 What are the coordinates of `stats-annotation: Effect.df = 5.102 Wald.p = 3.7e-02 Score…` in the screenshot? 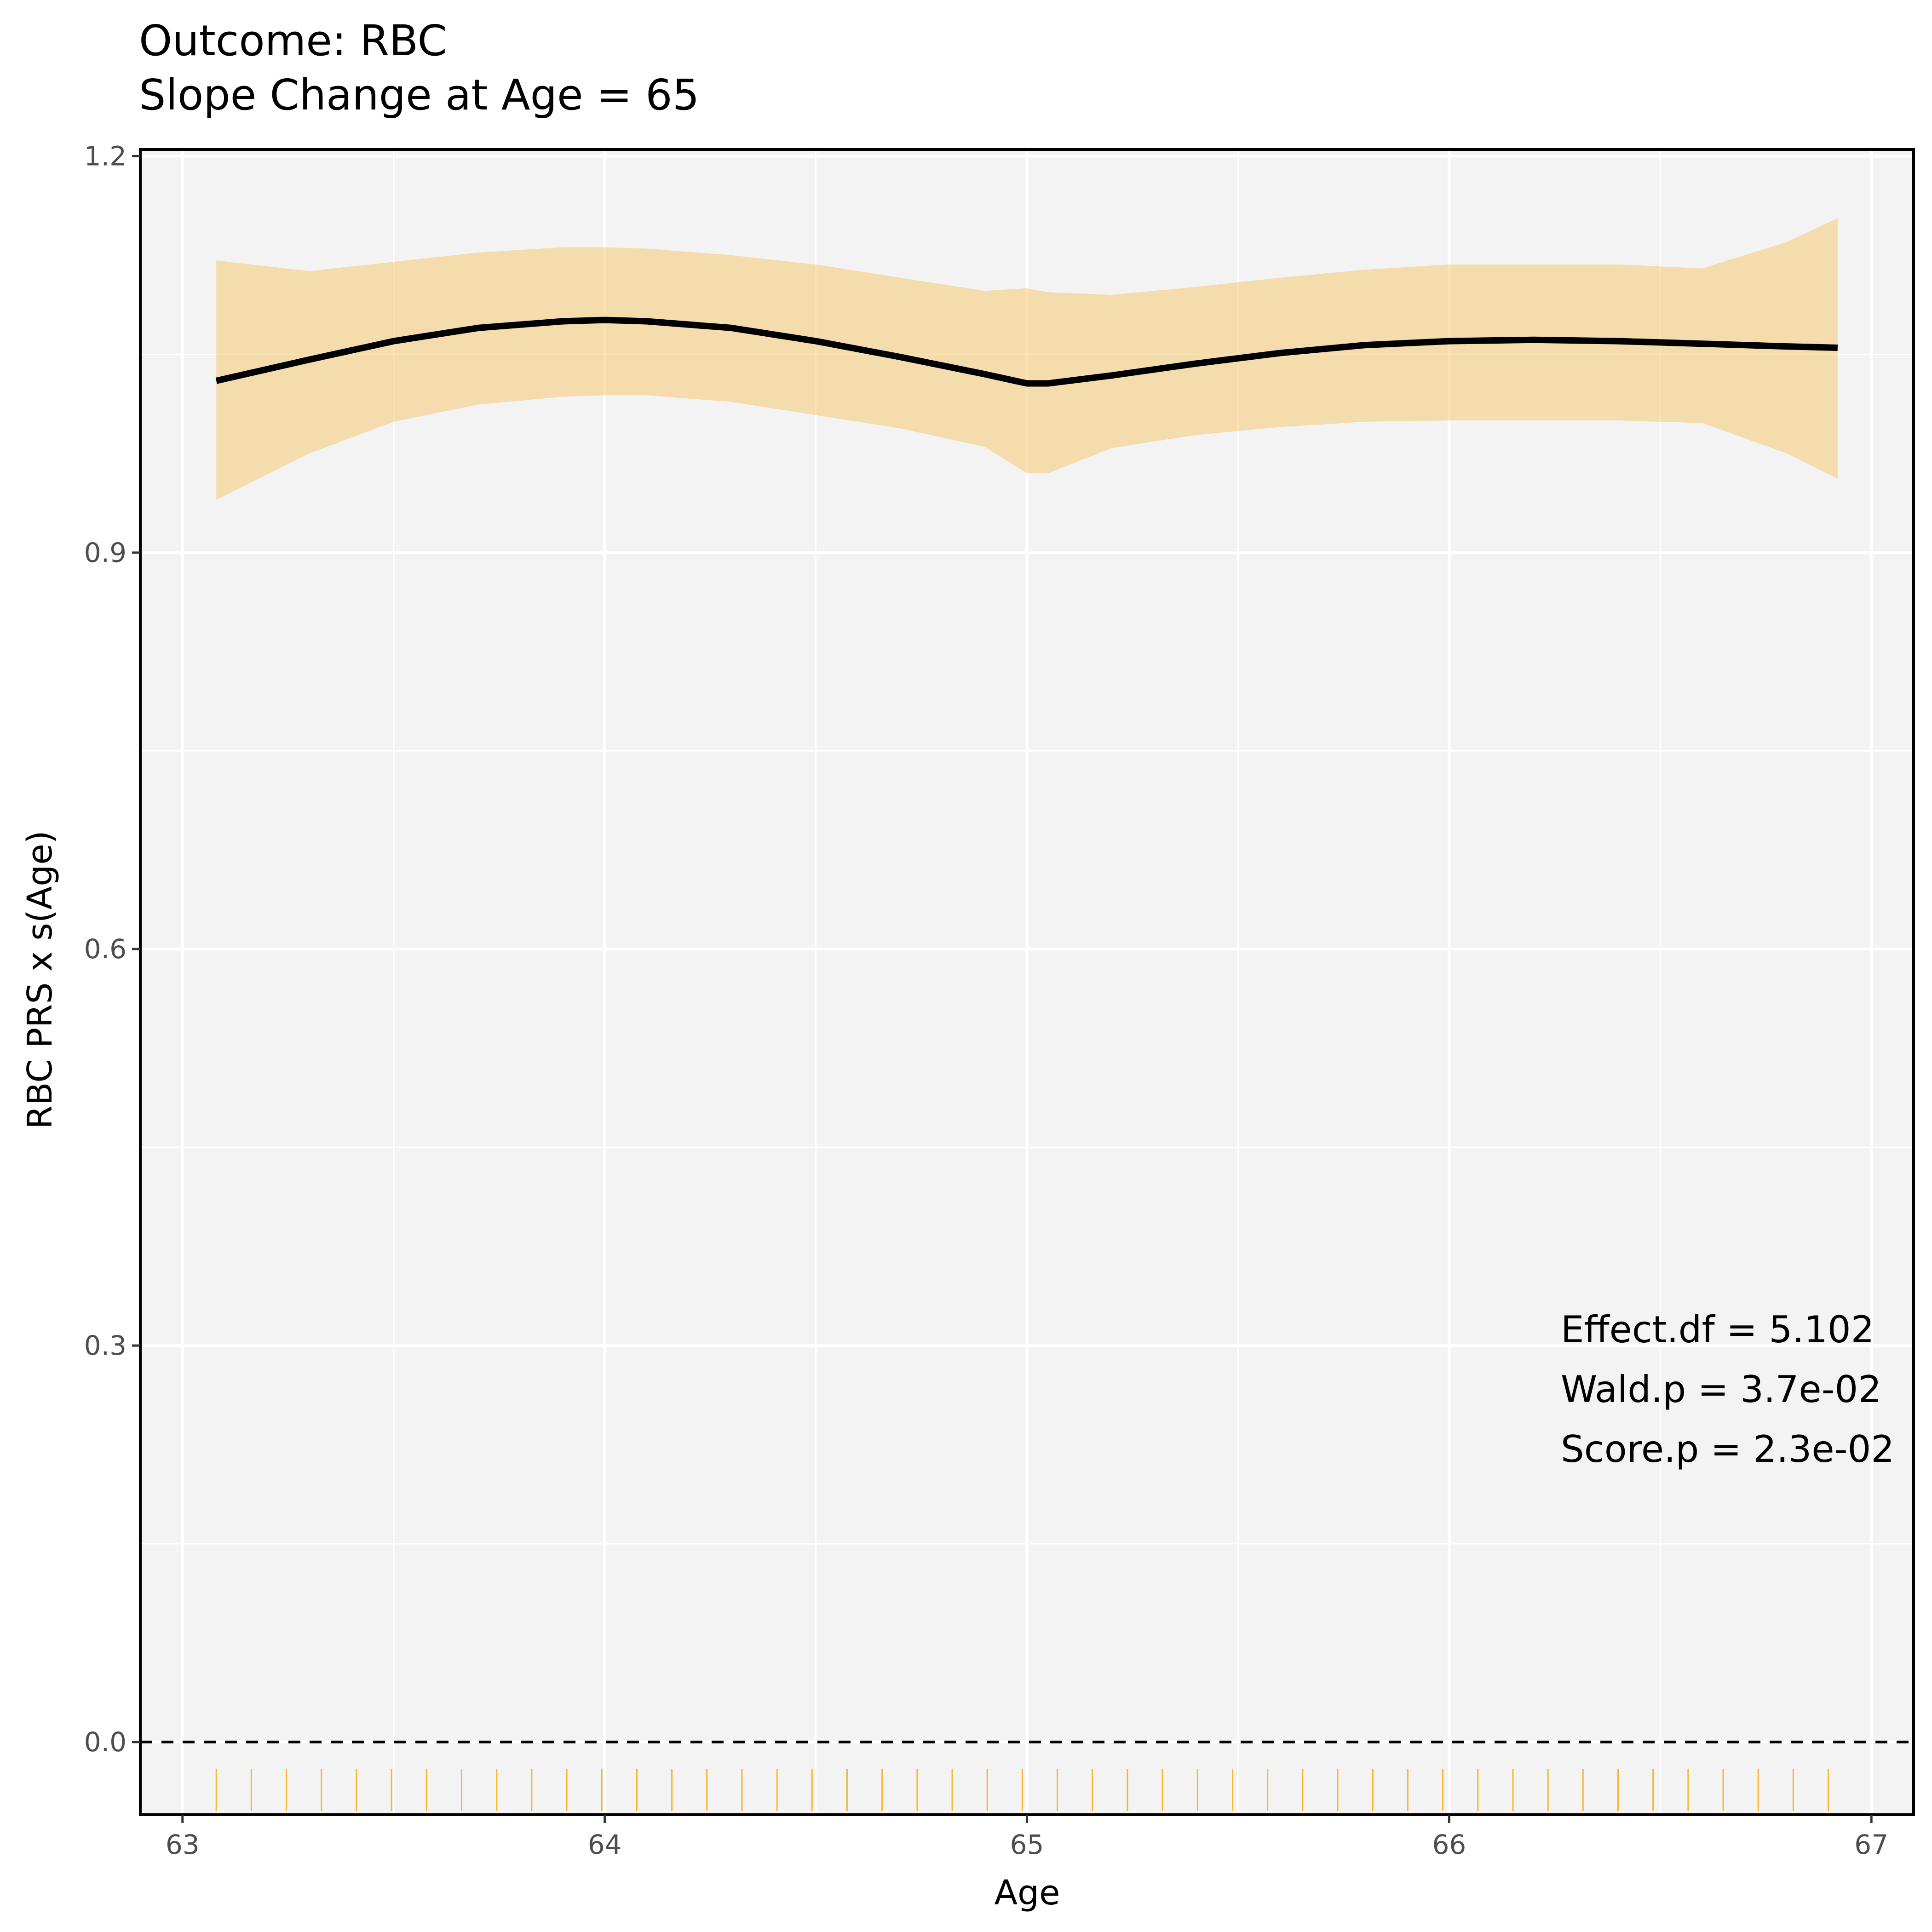 It's located at (1727, 1389).